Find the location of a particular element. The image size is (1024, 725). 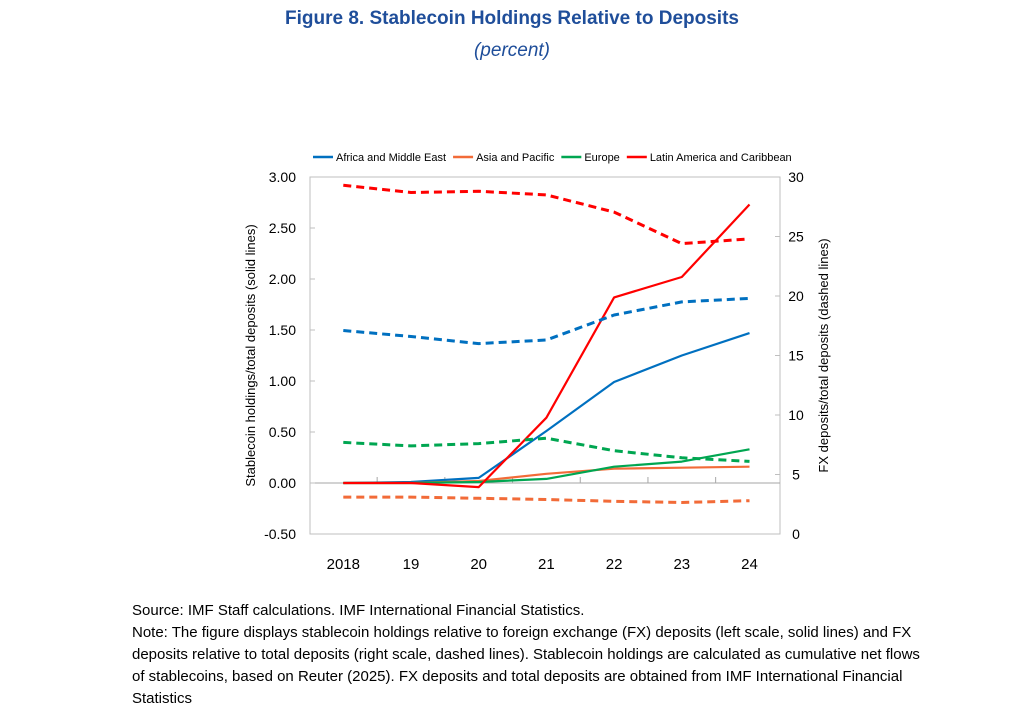

chart-subtitle: (percent) is located at coordinates (512, 50).